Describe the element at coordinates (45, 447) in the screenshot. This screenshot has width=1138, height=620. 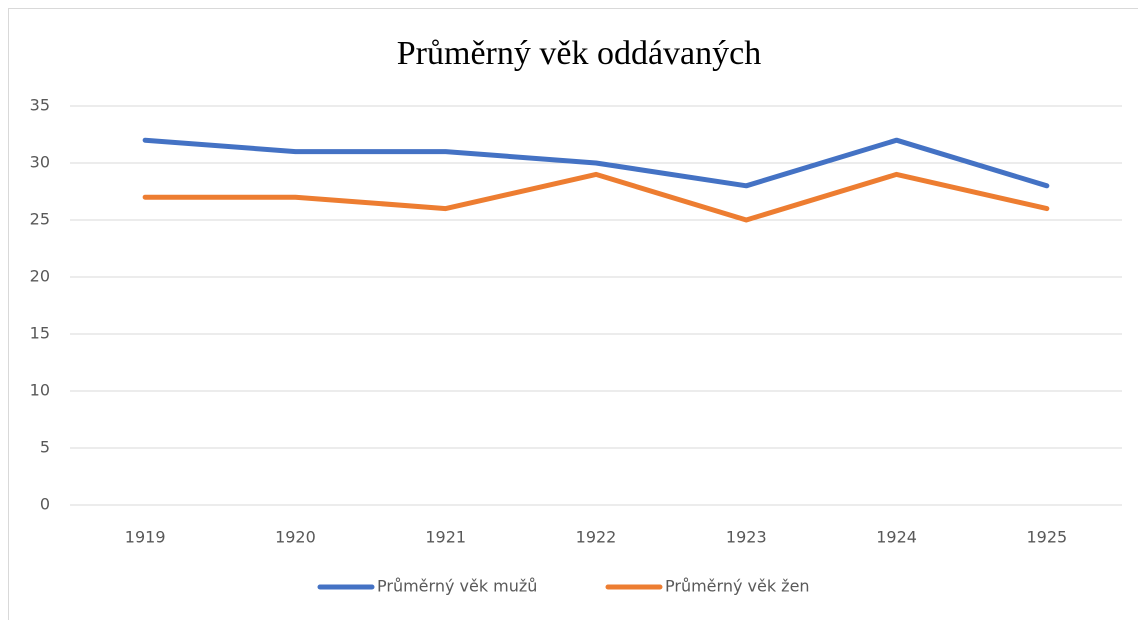
I see `y-tick-label: 5` at that location.